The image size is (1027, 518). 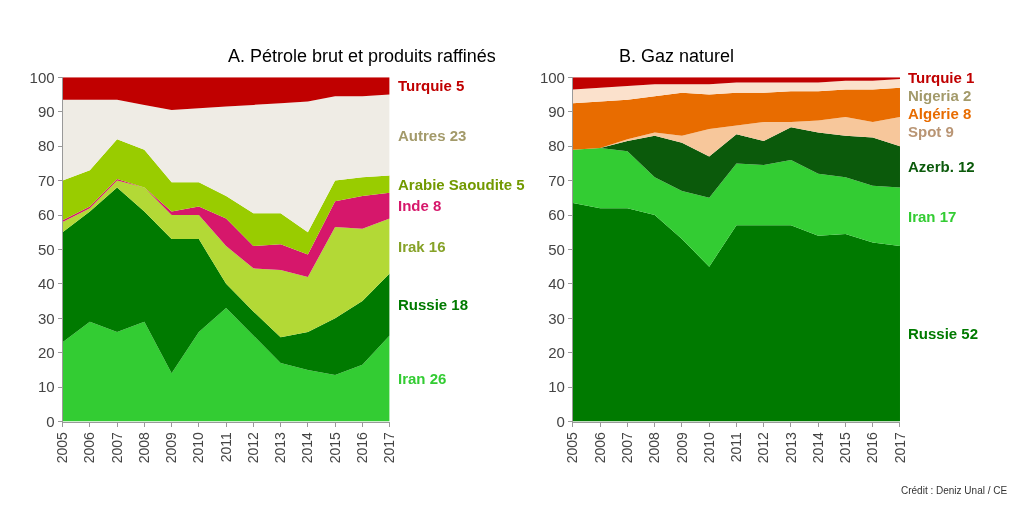 I want to click on chart-title: B. Gaz naturel, so click(x=677, y=56).